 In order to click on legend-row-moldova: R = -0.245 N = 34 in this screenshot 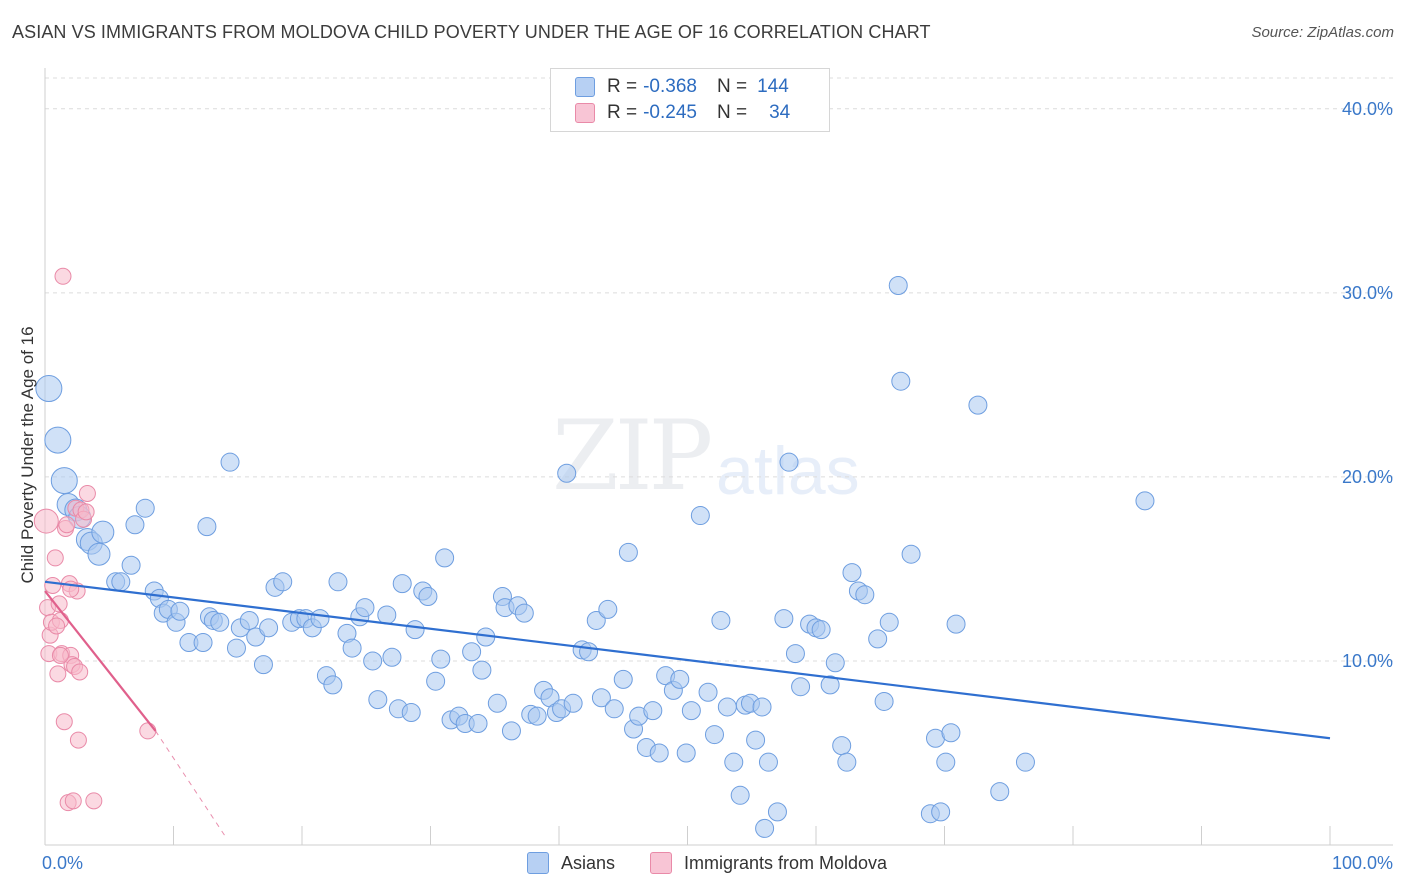, I will do `click(682, 113)`.